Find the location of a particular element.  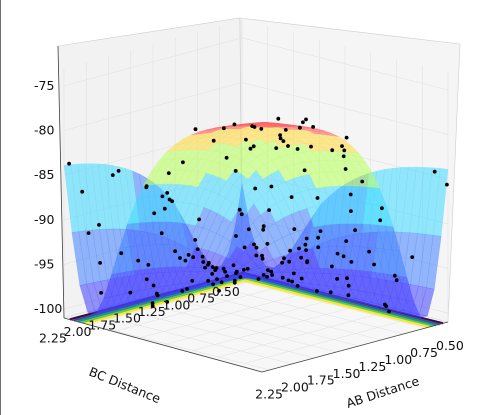

surface-patch is located at coordinates (269, 126).